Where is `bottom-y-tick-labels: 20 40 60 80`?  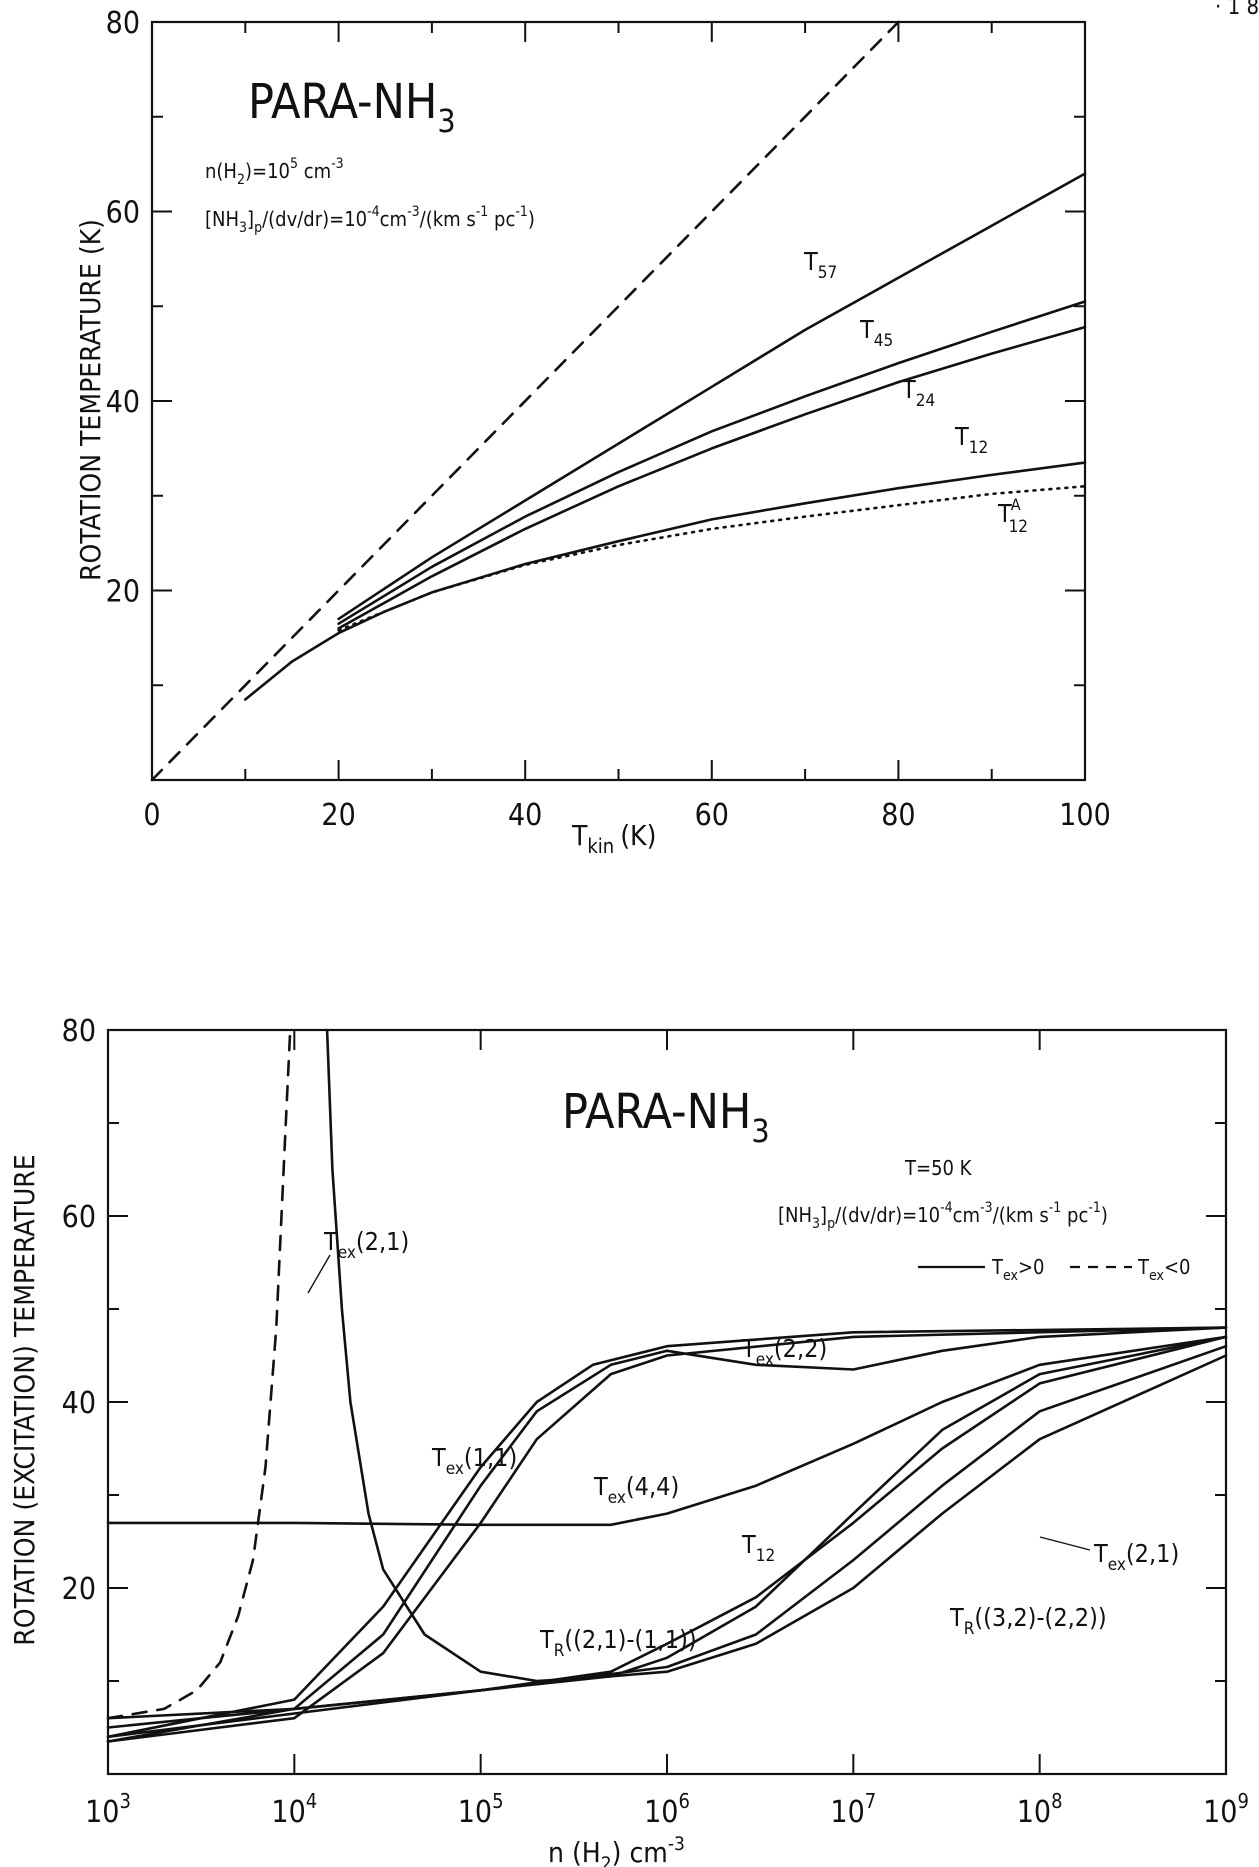 bottom-y-tick-labels: 20 40 60 80 is located at coordinates (79, 1310).